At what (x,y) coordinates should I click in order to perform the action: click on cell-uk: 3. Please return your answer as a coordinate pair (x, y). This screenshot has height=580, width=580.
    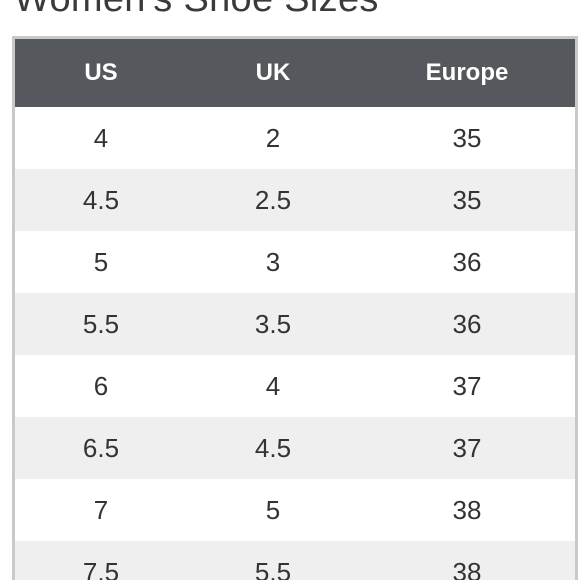
    Looking at the image, I should click on (273, 261).